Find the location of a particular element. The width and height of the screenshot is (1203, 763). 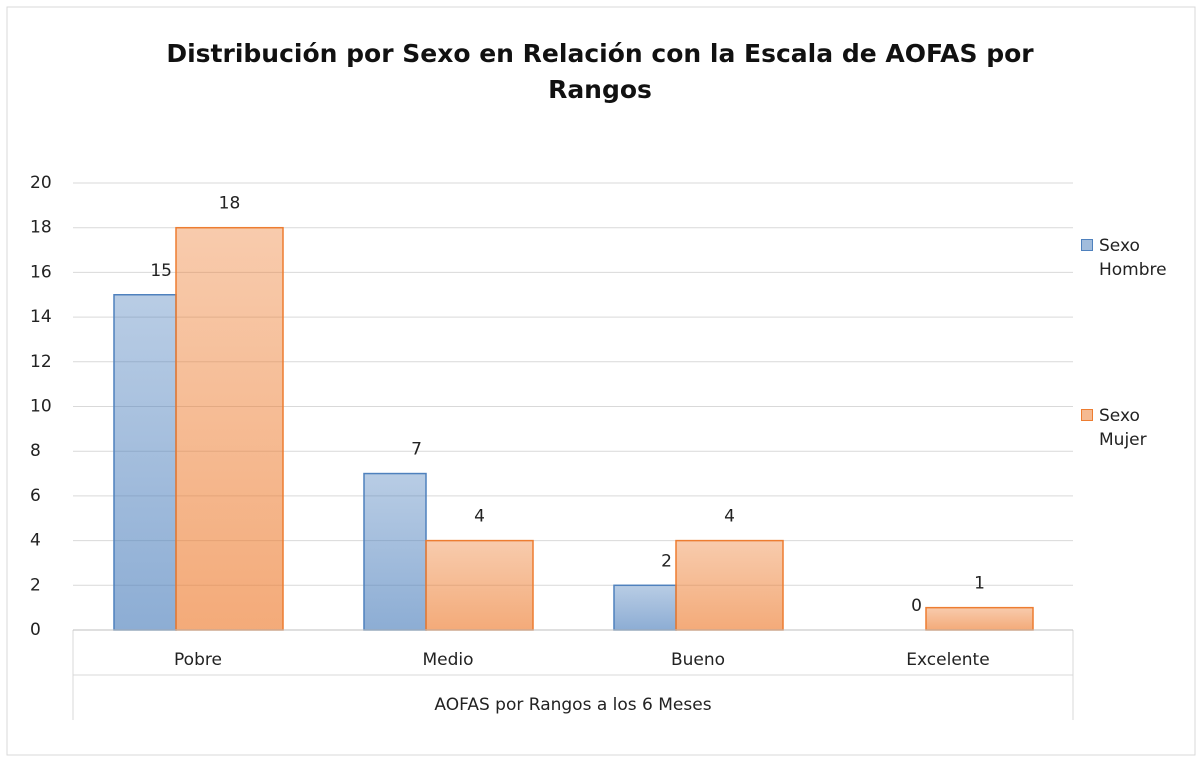

y-tick-label: 20 is located at coordinates (41, 183).